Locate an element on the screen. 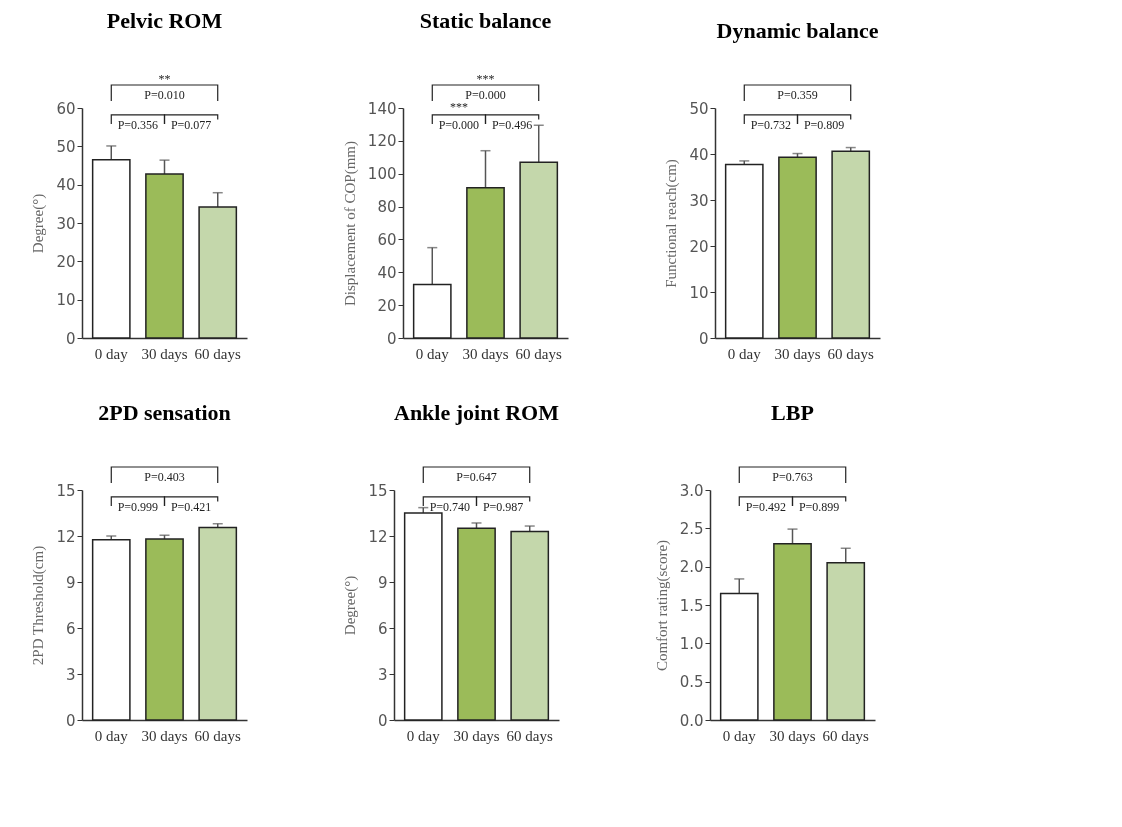 The width and height of the screenshot is (1122, 827). y-tick-label: 2.5 is located at coordinates (691, 528).